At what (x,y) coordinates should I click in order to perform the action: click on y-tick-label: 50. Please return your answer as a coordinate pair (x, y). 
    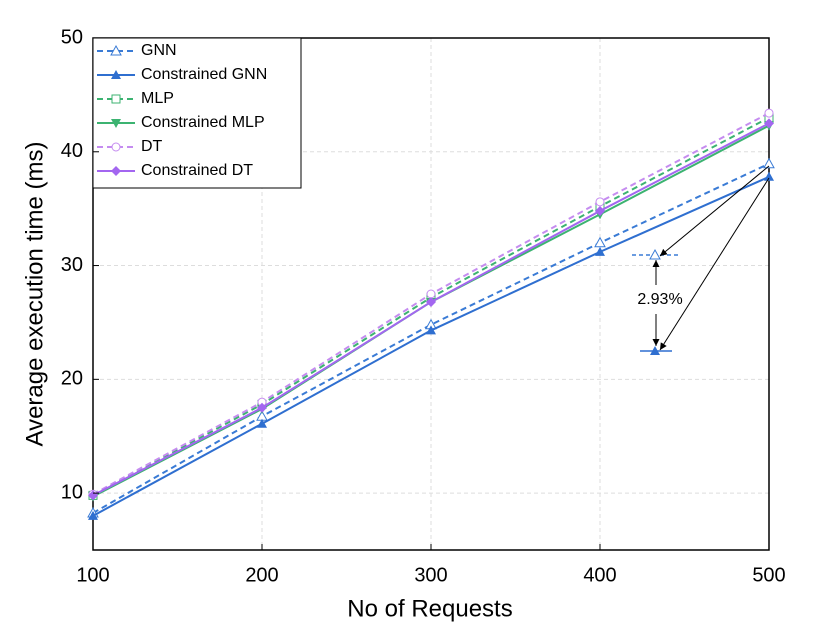
    Looking at the image, I should click on (72, 37).